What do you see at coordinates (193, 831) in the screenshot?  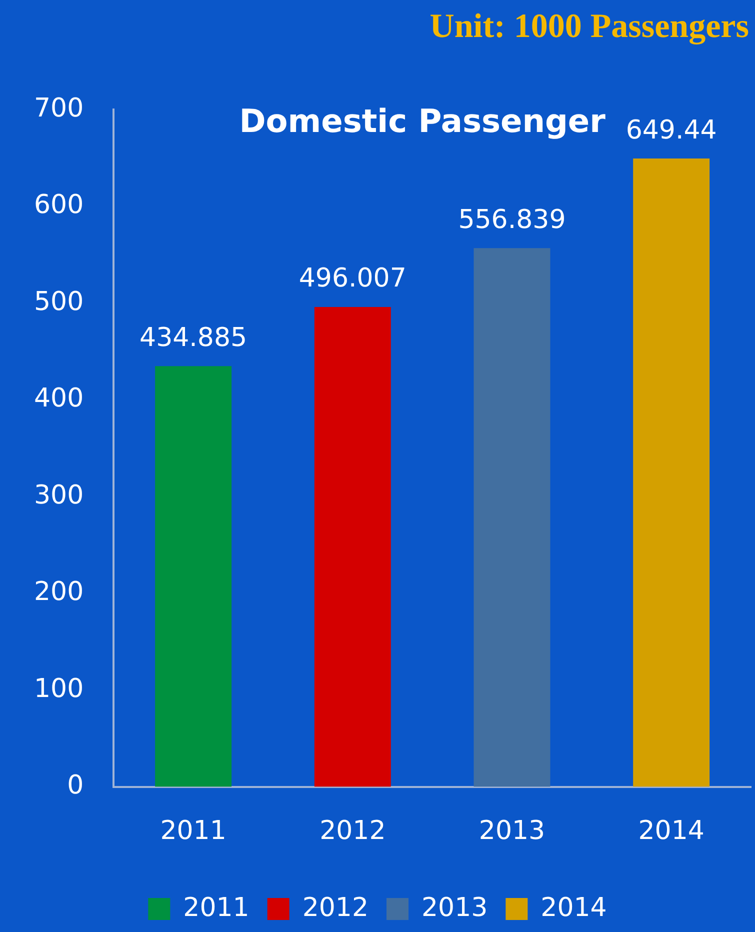 I see `x-tick-label: 2011` at bounding box center [193, 831].